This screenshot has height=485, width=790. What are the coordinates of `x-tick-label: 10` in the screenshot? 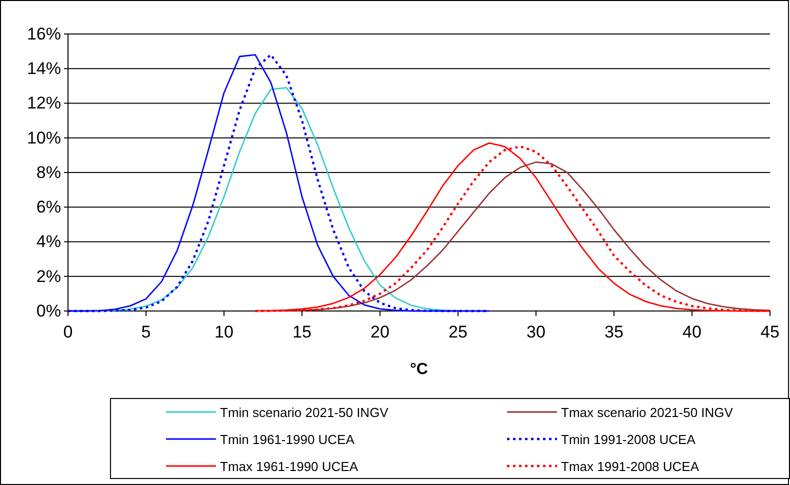 It's located at (224, 332).